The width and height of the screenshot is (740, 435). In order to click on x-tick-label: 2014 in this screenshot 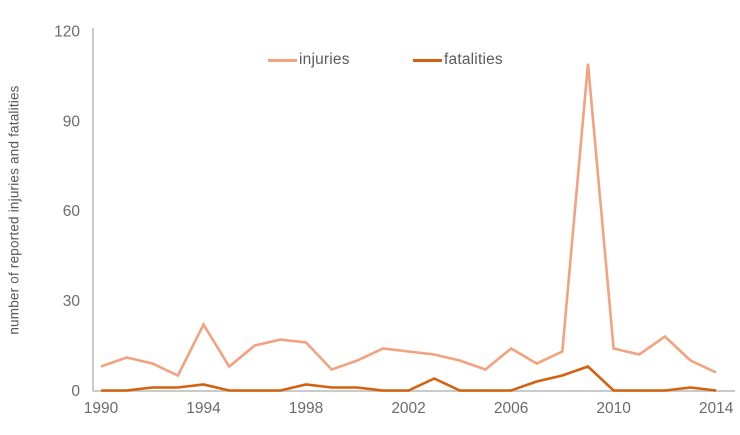, I will do `click(716, 408)`.